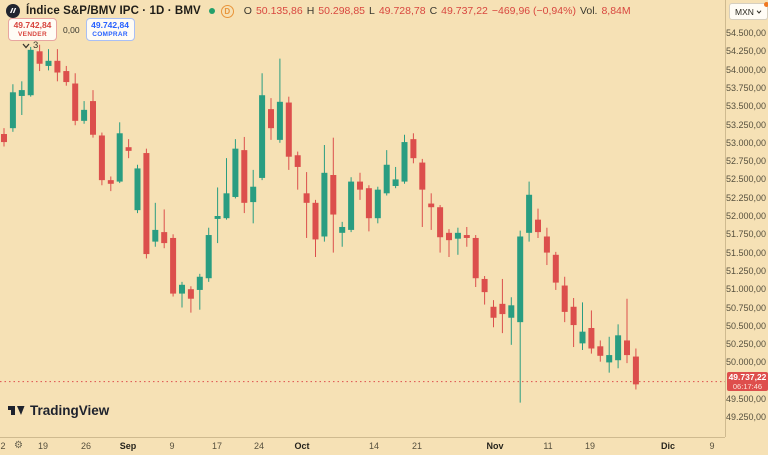  I want to click on currency-button: MXN, so click(748, 11).